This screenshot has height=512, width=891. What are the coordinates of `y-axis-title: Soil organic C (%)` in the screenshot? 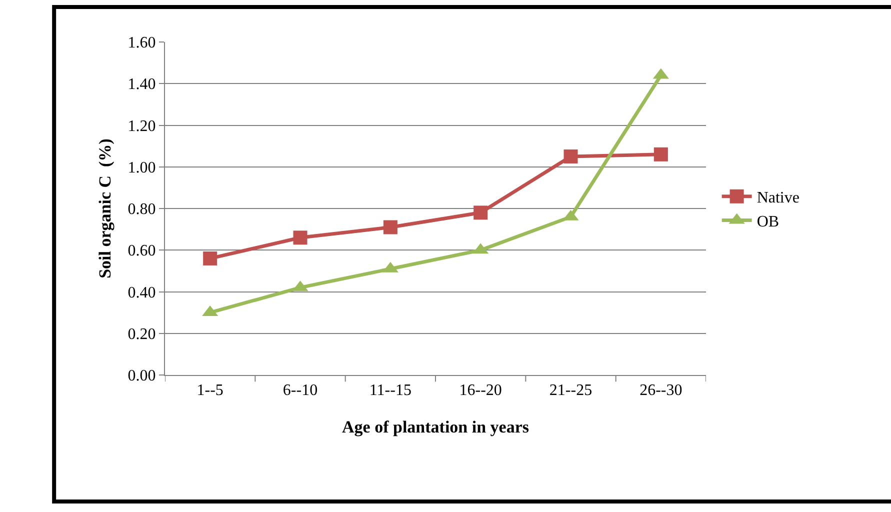 It's located at (104, 208).